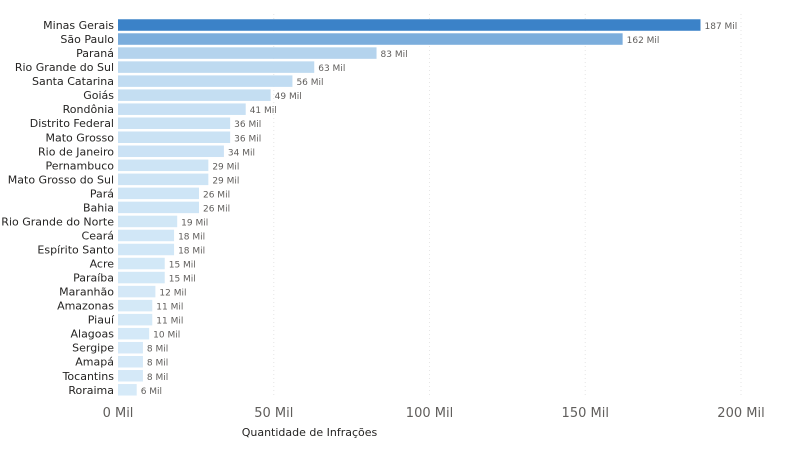 The image size is (799, 450). What do you see at coordinates (92, 334) in the screenshot?
I see `category-label: Alagoas` at bounding box center [92, 334].